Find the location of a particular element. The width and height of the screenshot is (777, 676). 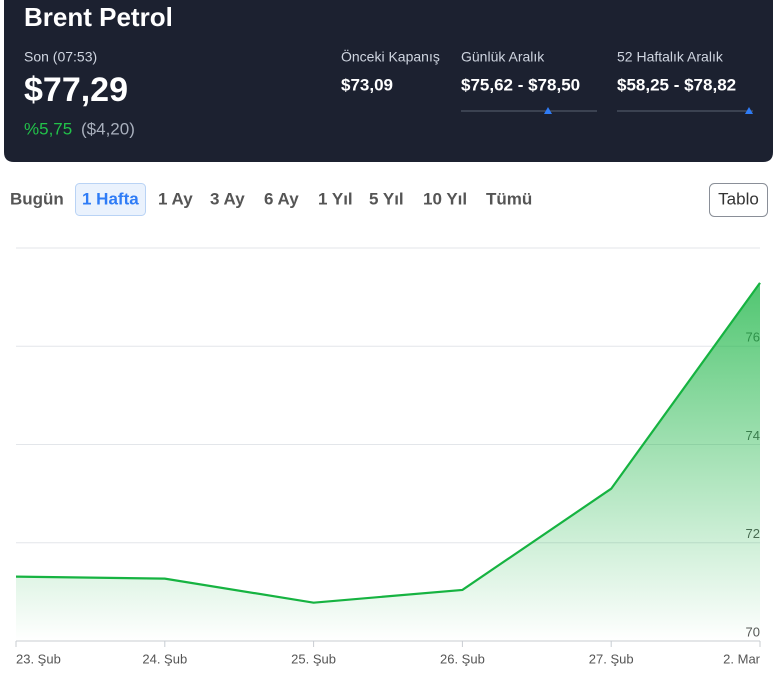

last-label: Son (07:53) is located at coordinates (60, 57).